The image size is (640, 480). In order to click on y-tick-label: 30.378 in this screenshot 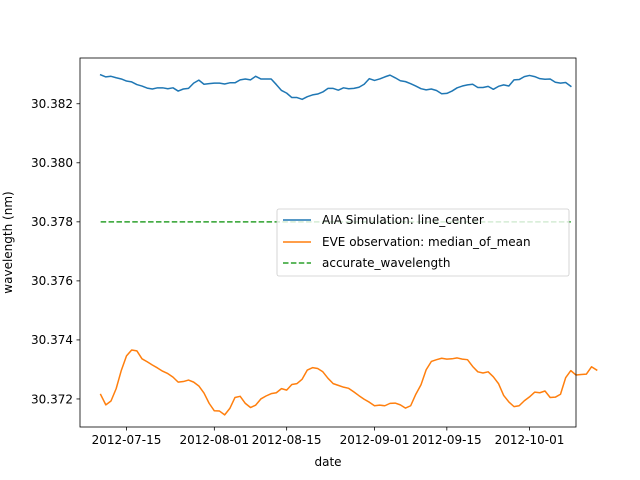, I will do `click(52, 222)`.